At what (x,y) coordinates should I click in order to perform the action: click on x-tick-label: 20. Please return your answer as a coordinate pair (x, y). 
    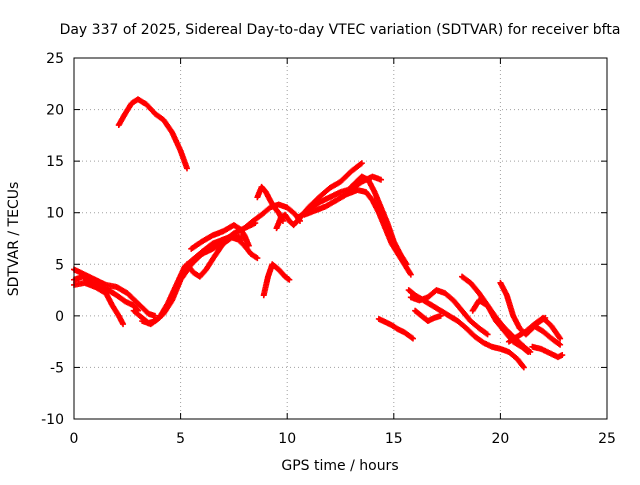
    Looking at the image, I should click on (500, 439).